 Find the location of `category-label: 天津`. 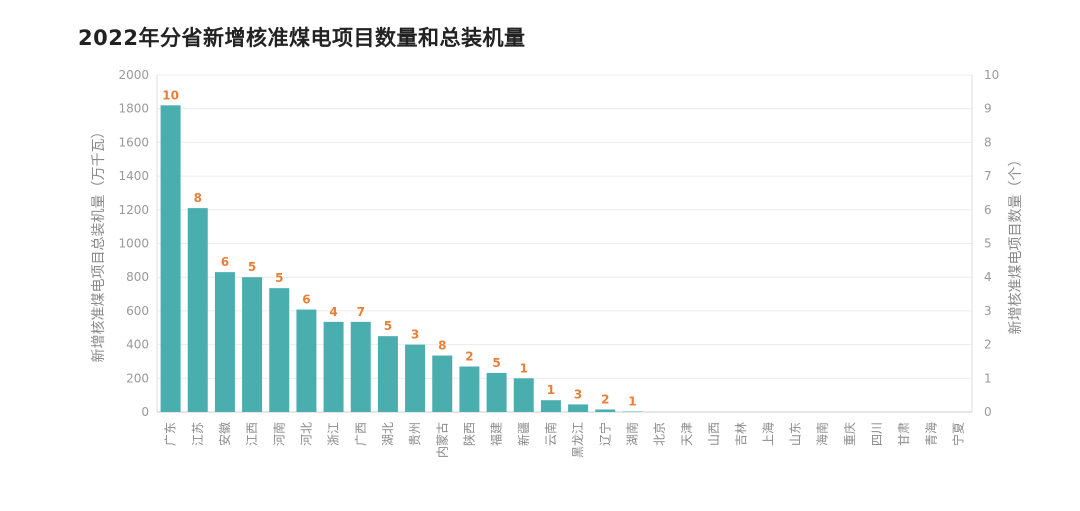

category-label: 天津 is located at coordinates (687, 434).